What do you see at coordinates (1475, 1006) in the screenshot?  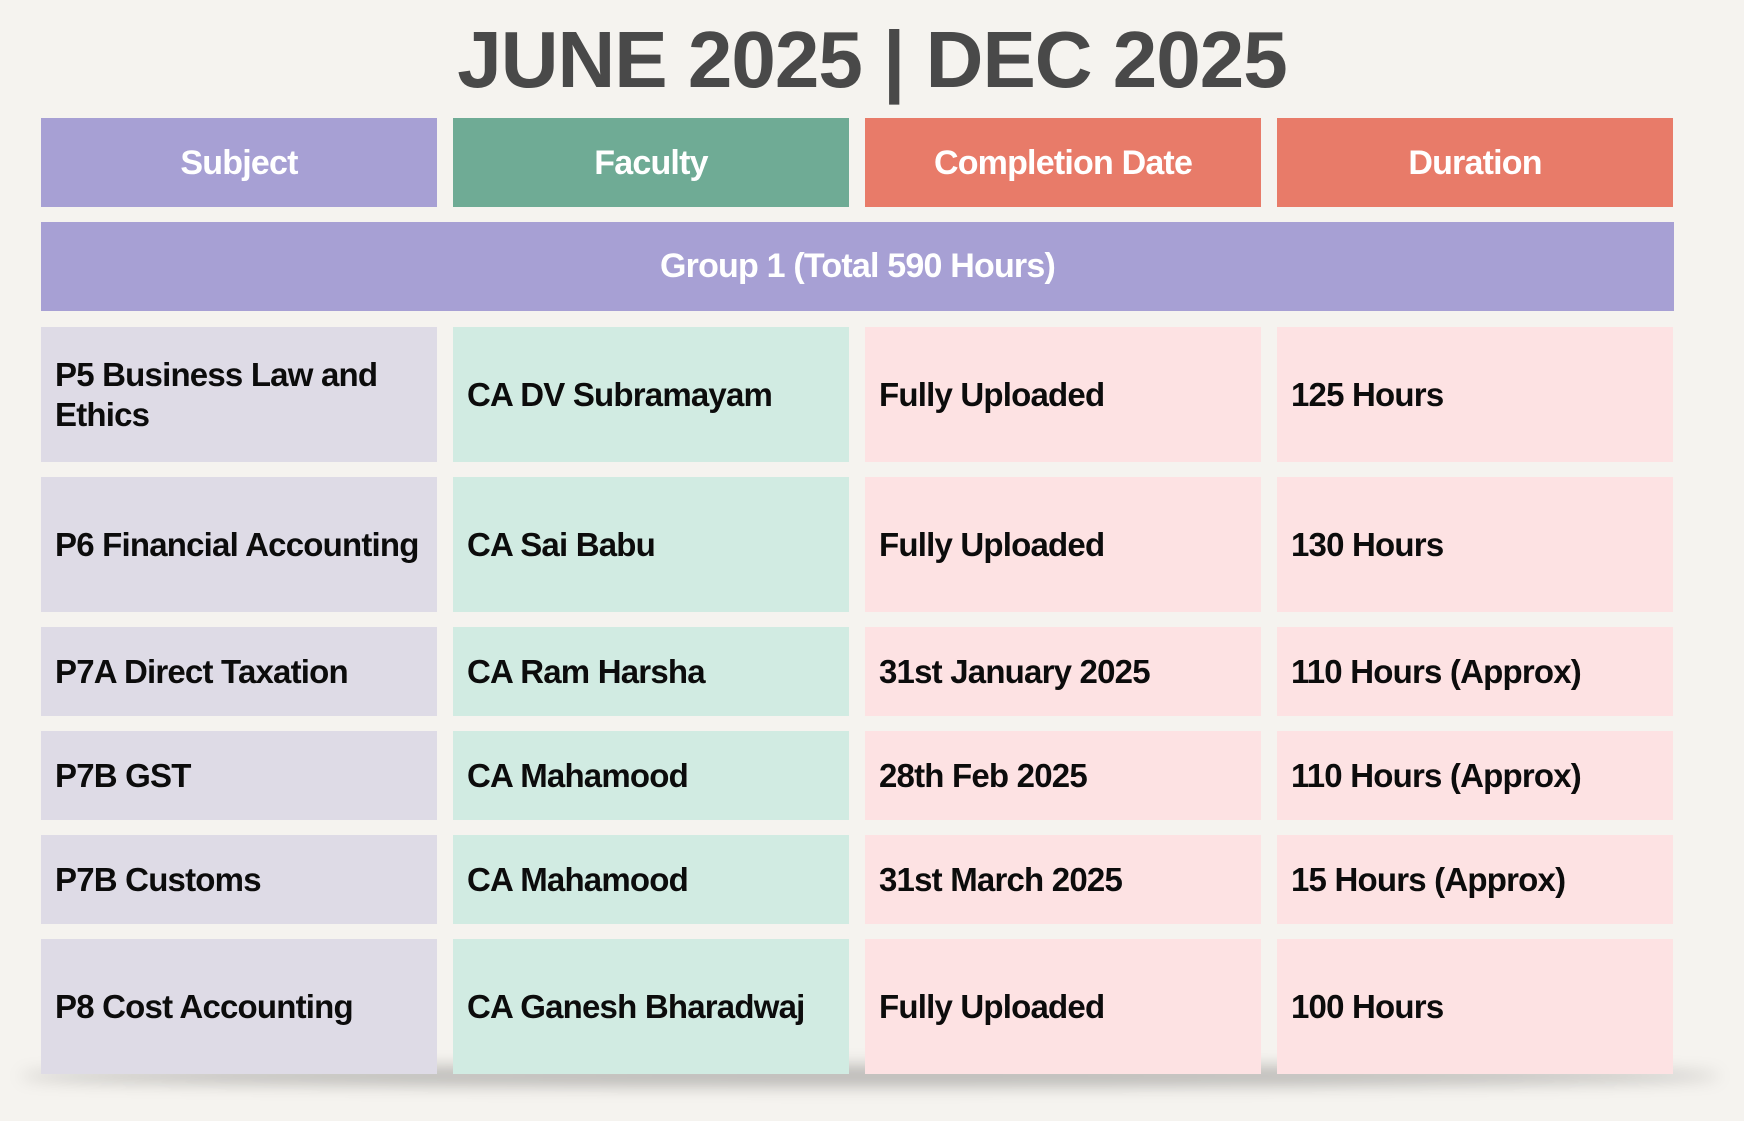 I see `cell-duration: 100 Hours` at bounding box center [1475, 1006].